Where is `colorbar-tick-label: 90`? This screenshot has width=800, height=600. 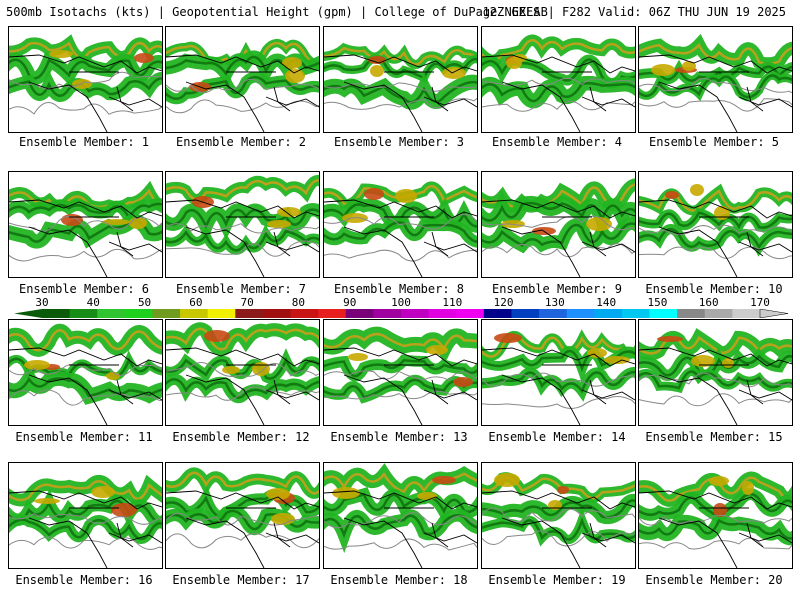
colorbar-tick-label: 90 is located at coordinates (350, 302).